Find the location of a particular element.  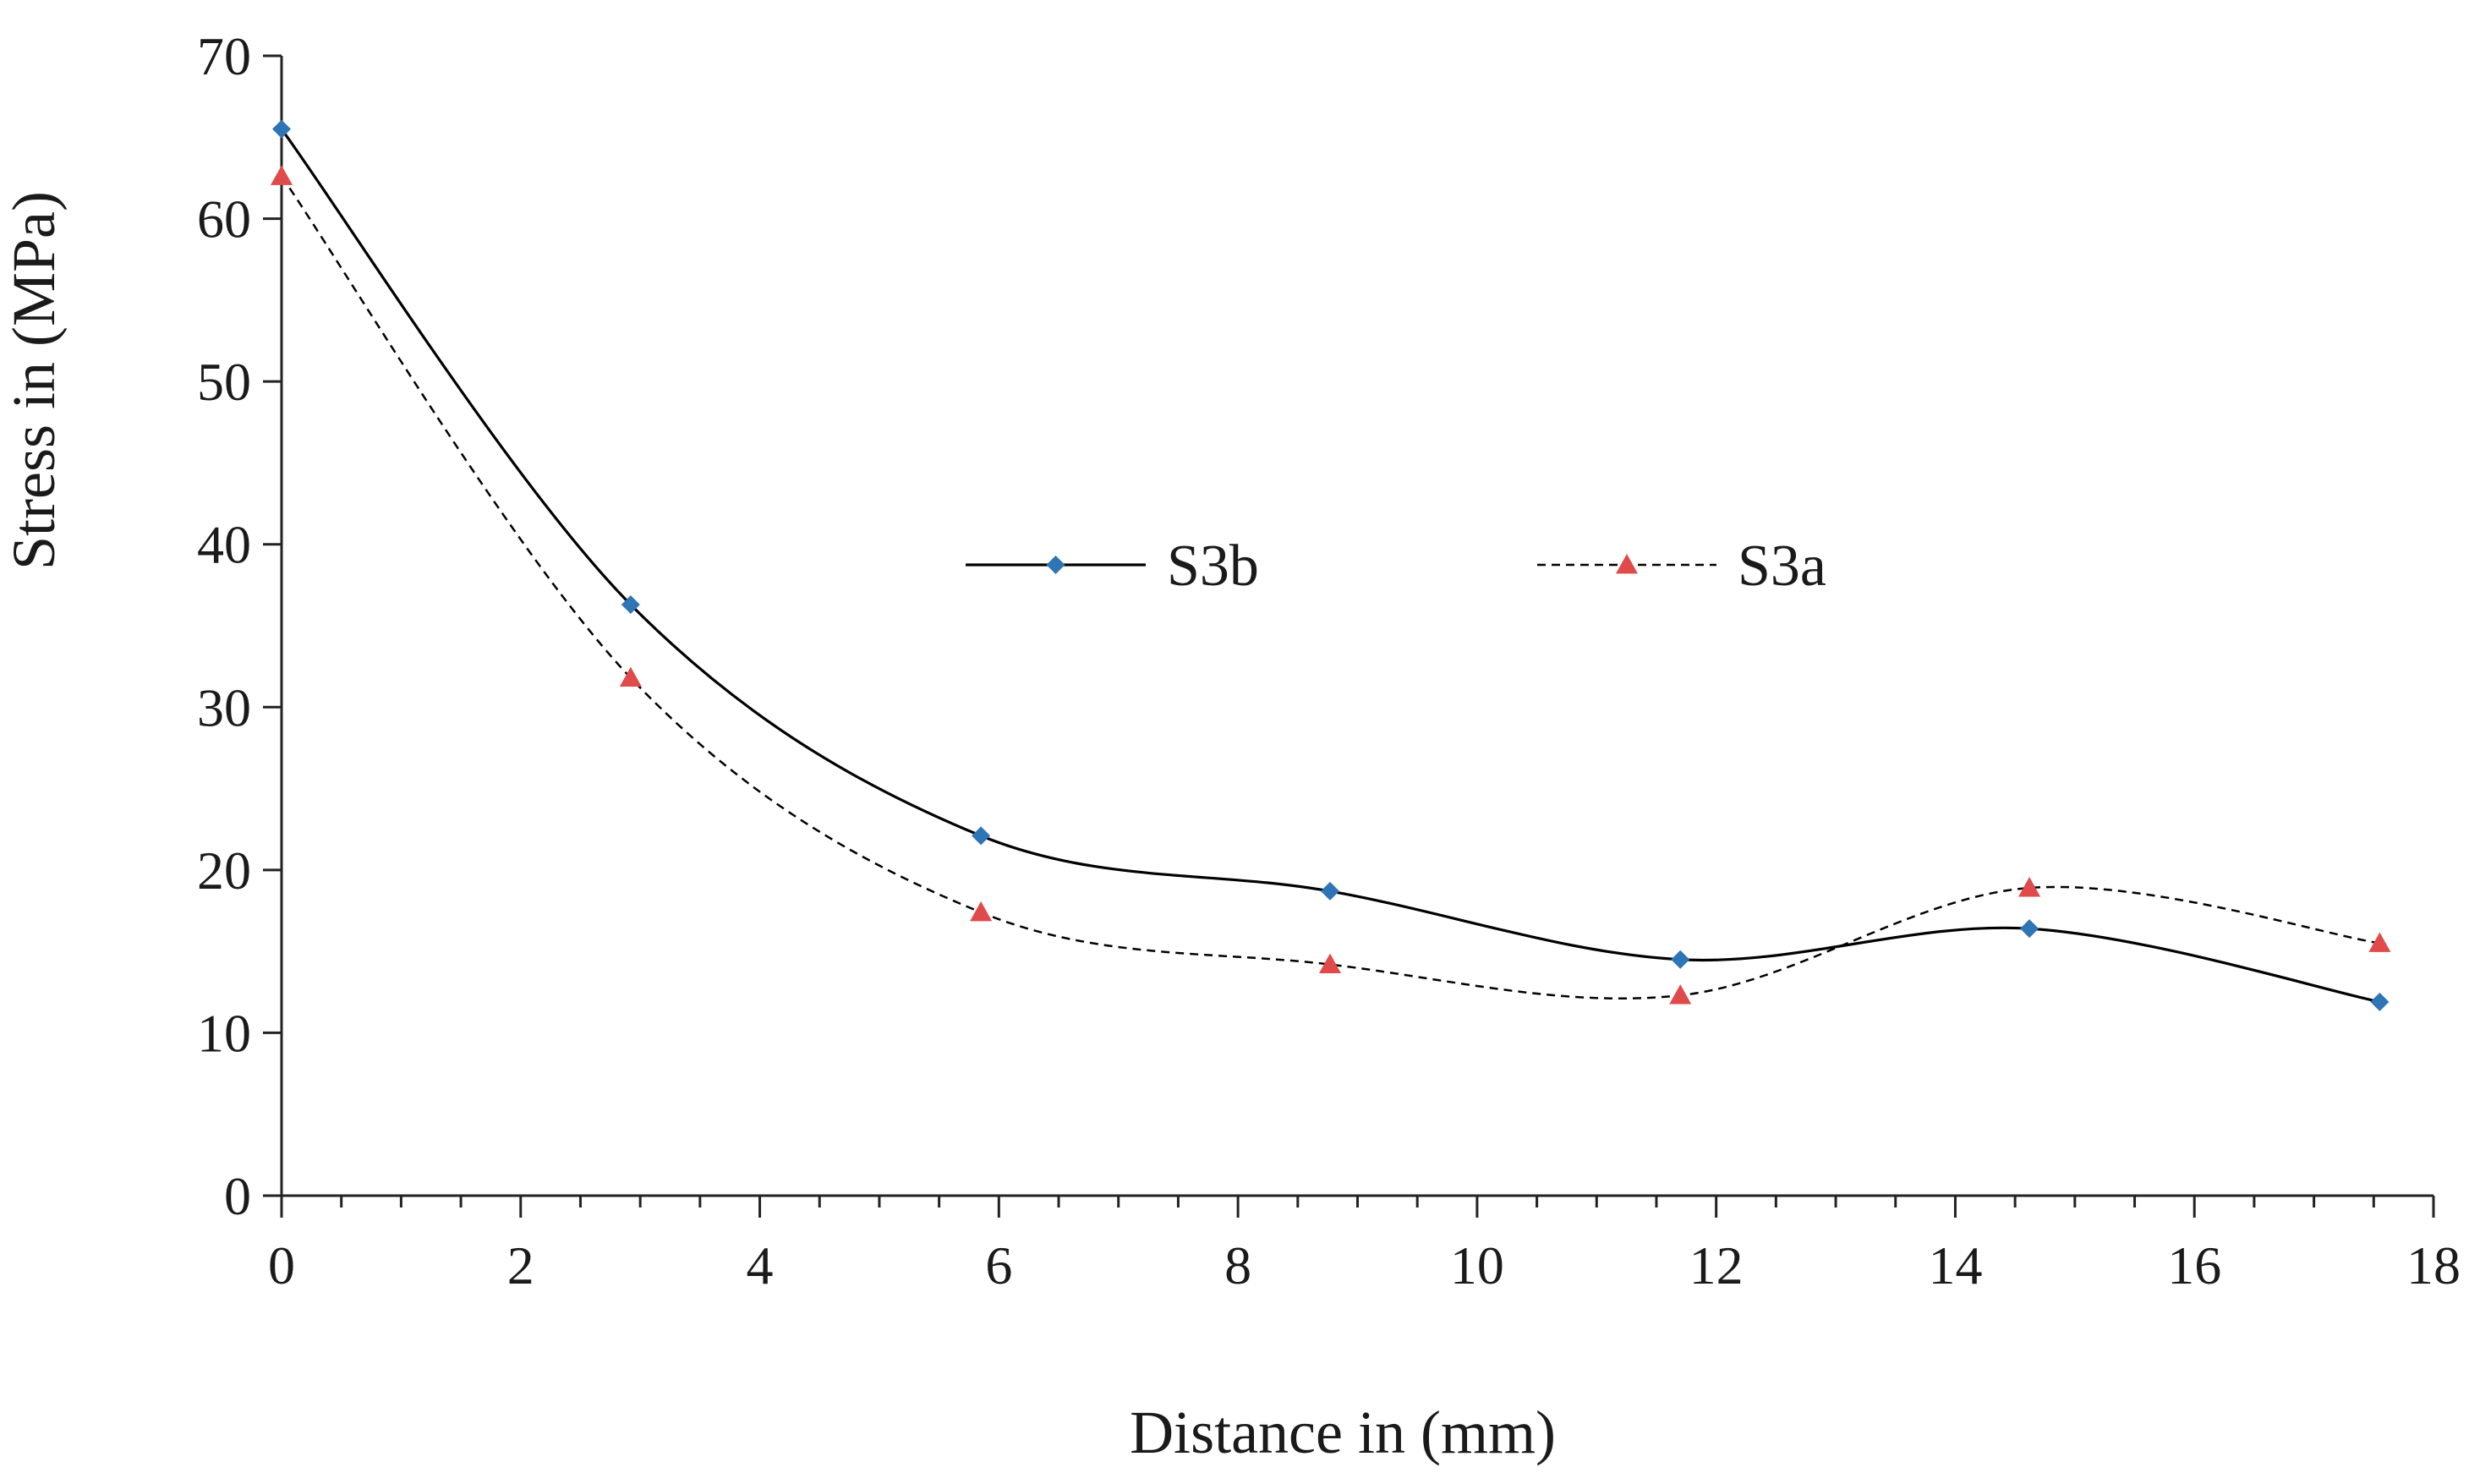

x-tick-label: 14 is located at coordinates (1955, 1265).